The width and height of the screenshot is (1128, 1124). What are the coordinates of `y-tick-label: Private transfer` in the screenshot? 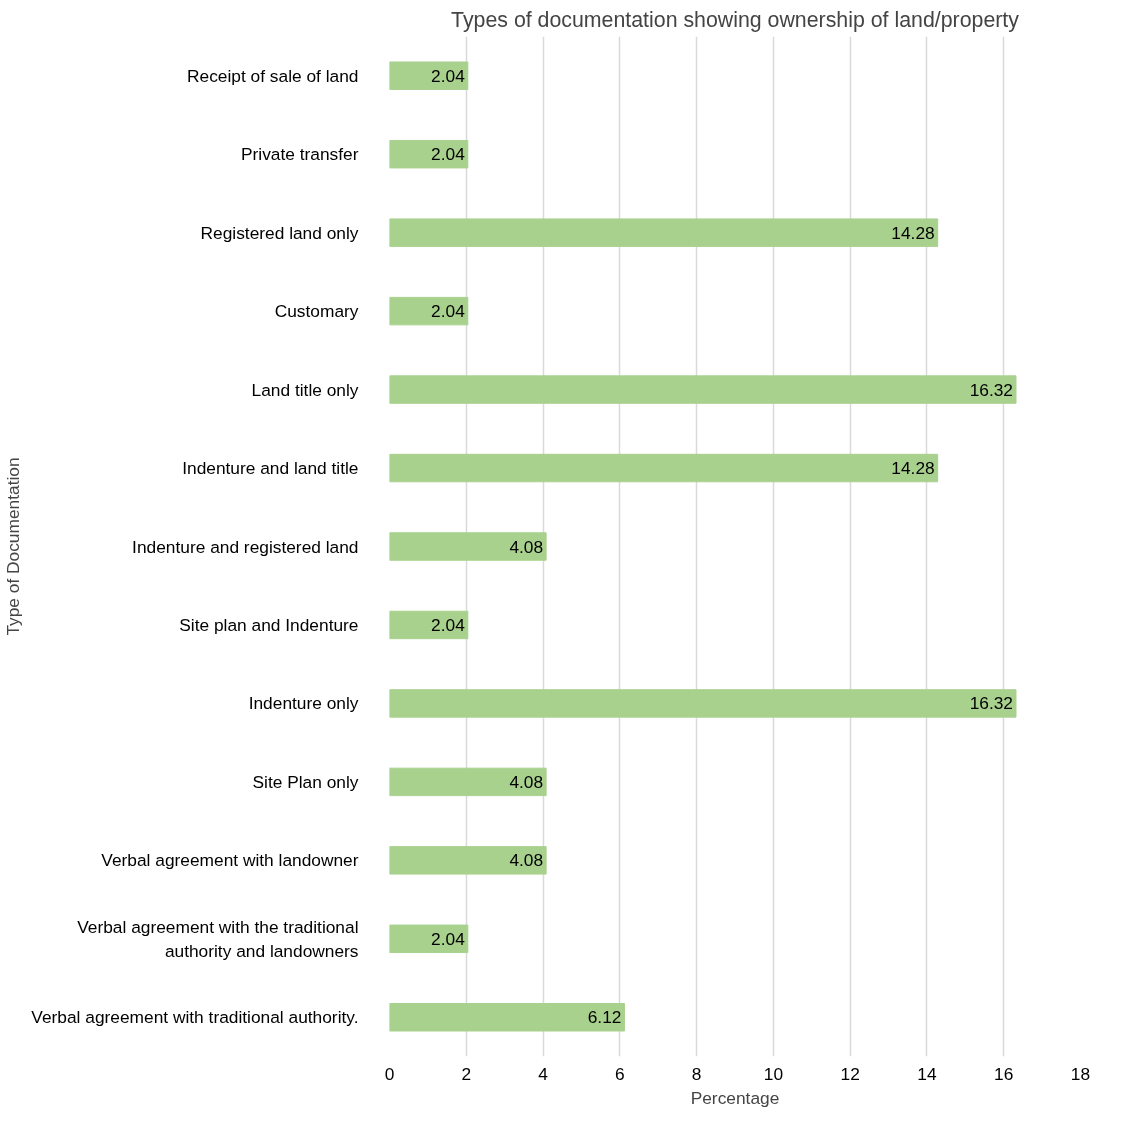 It's located at (300, 154).